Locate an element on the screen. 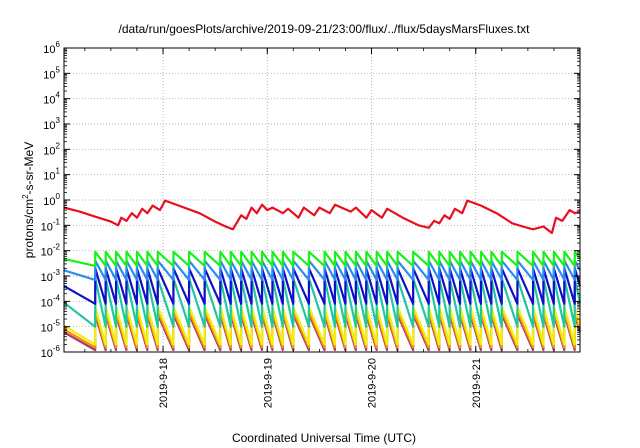 Image resolution: width=640 pixels, height=448 pixels. x-tick-label: 2019-9-21 is located at coordinates (477, 383).